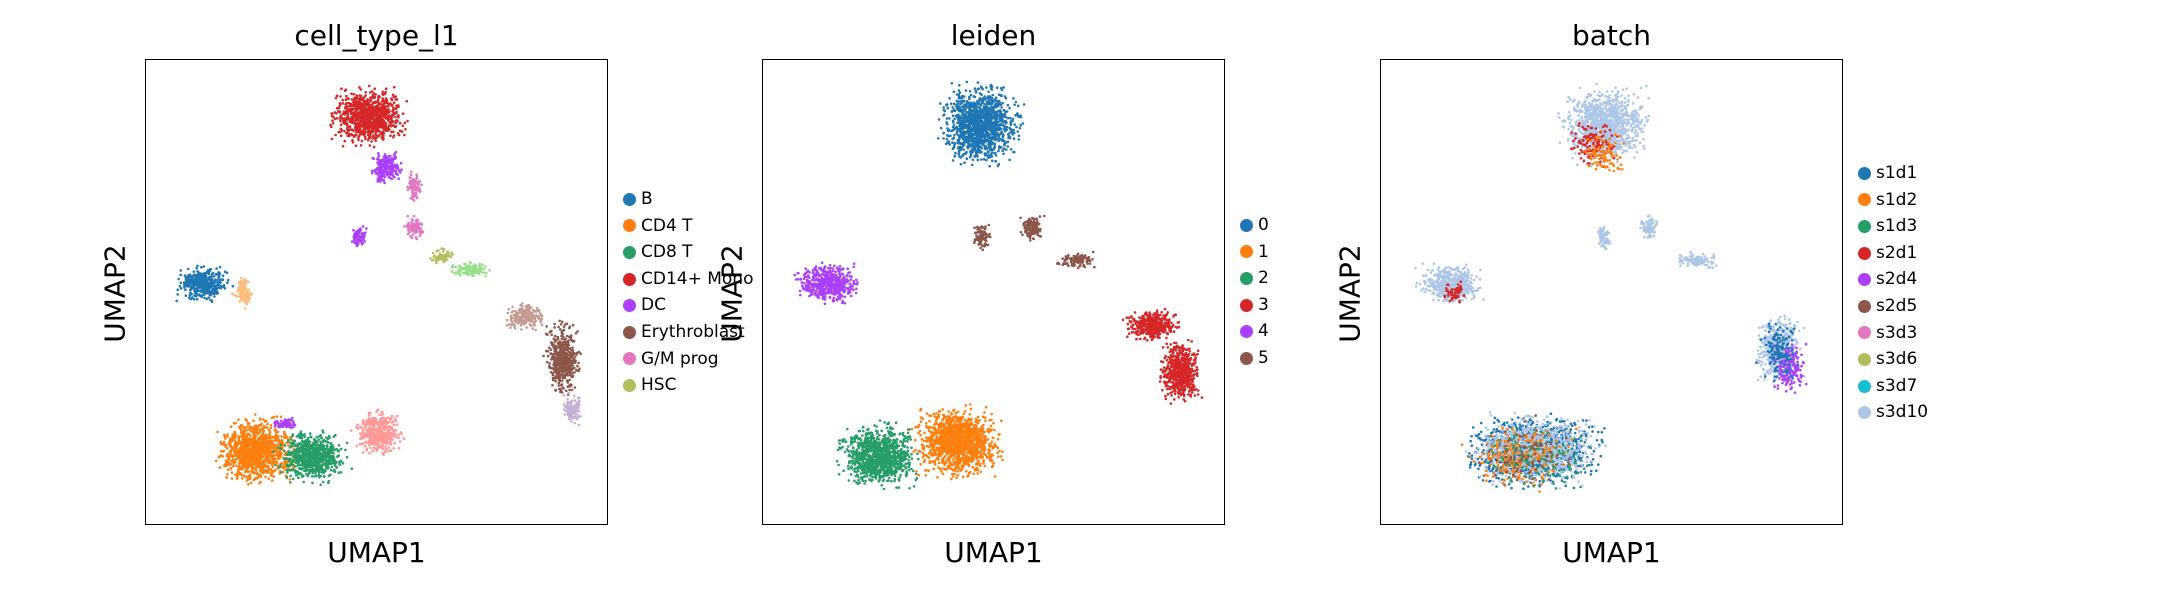 Image resolution: width=2173 pixels, height=600 pixels. What do you see at coordinates (376, 35) in the screenshot?
I see `chart-title: cell_type_l1` at bounding box center [376, 35].